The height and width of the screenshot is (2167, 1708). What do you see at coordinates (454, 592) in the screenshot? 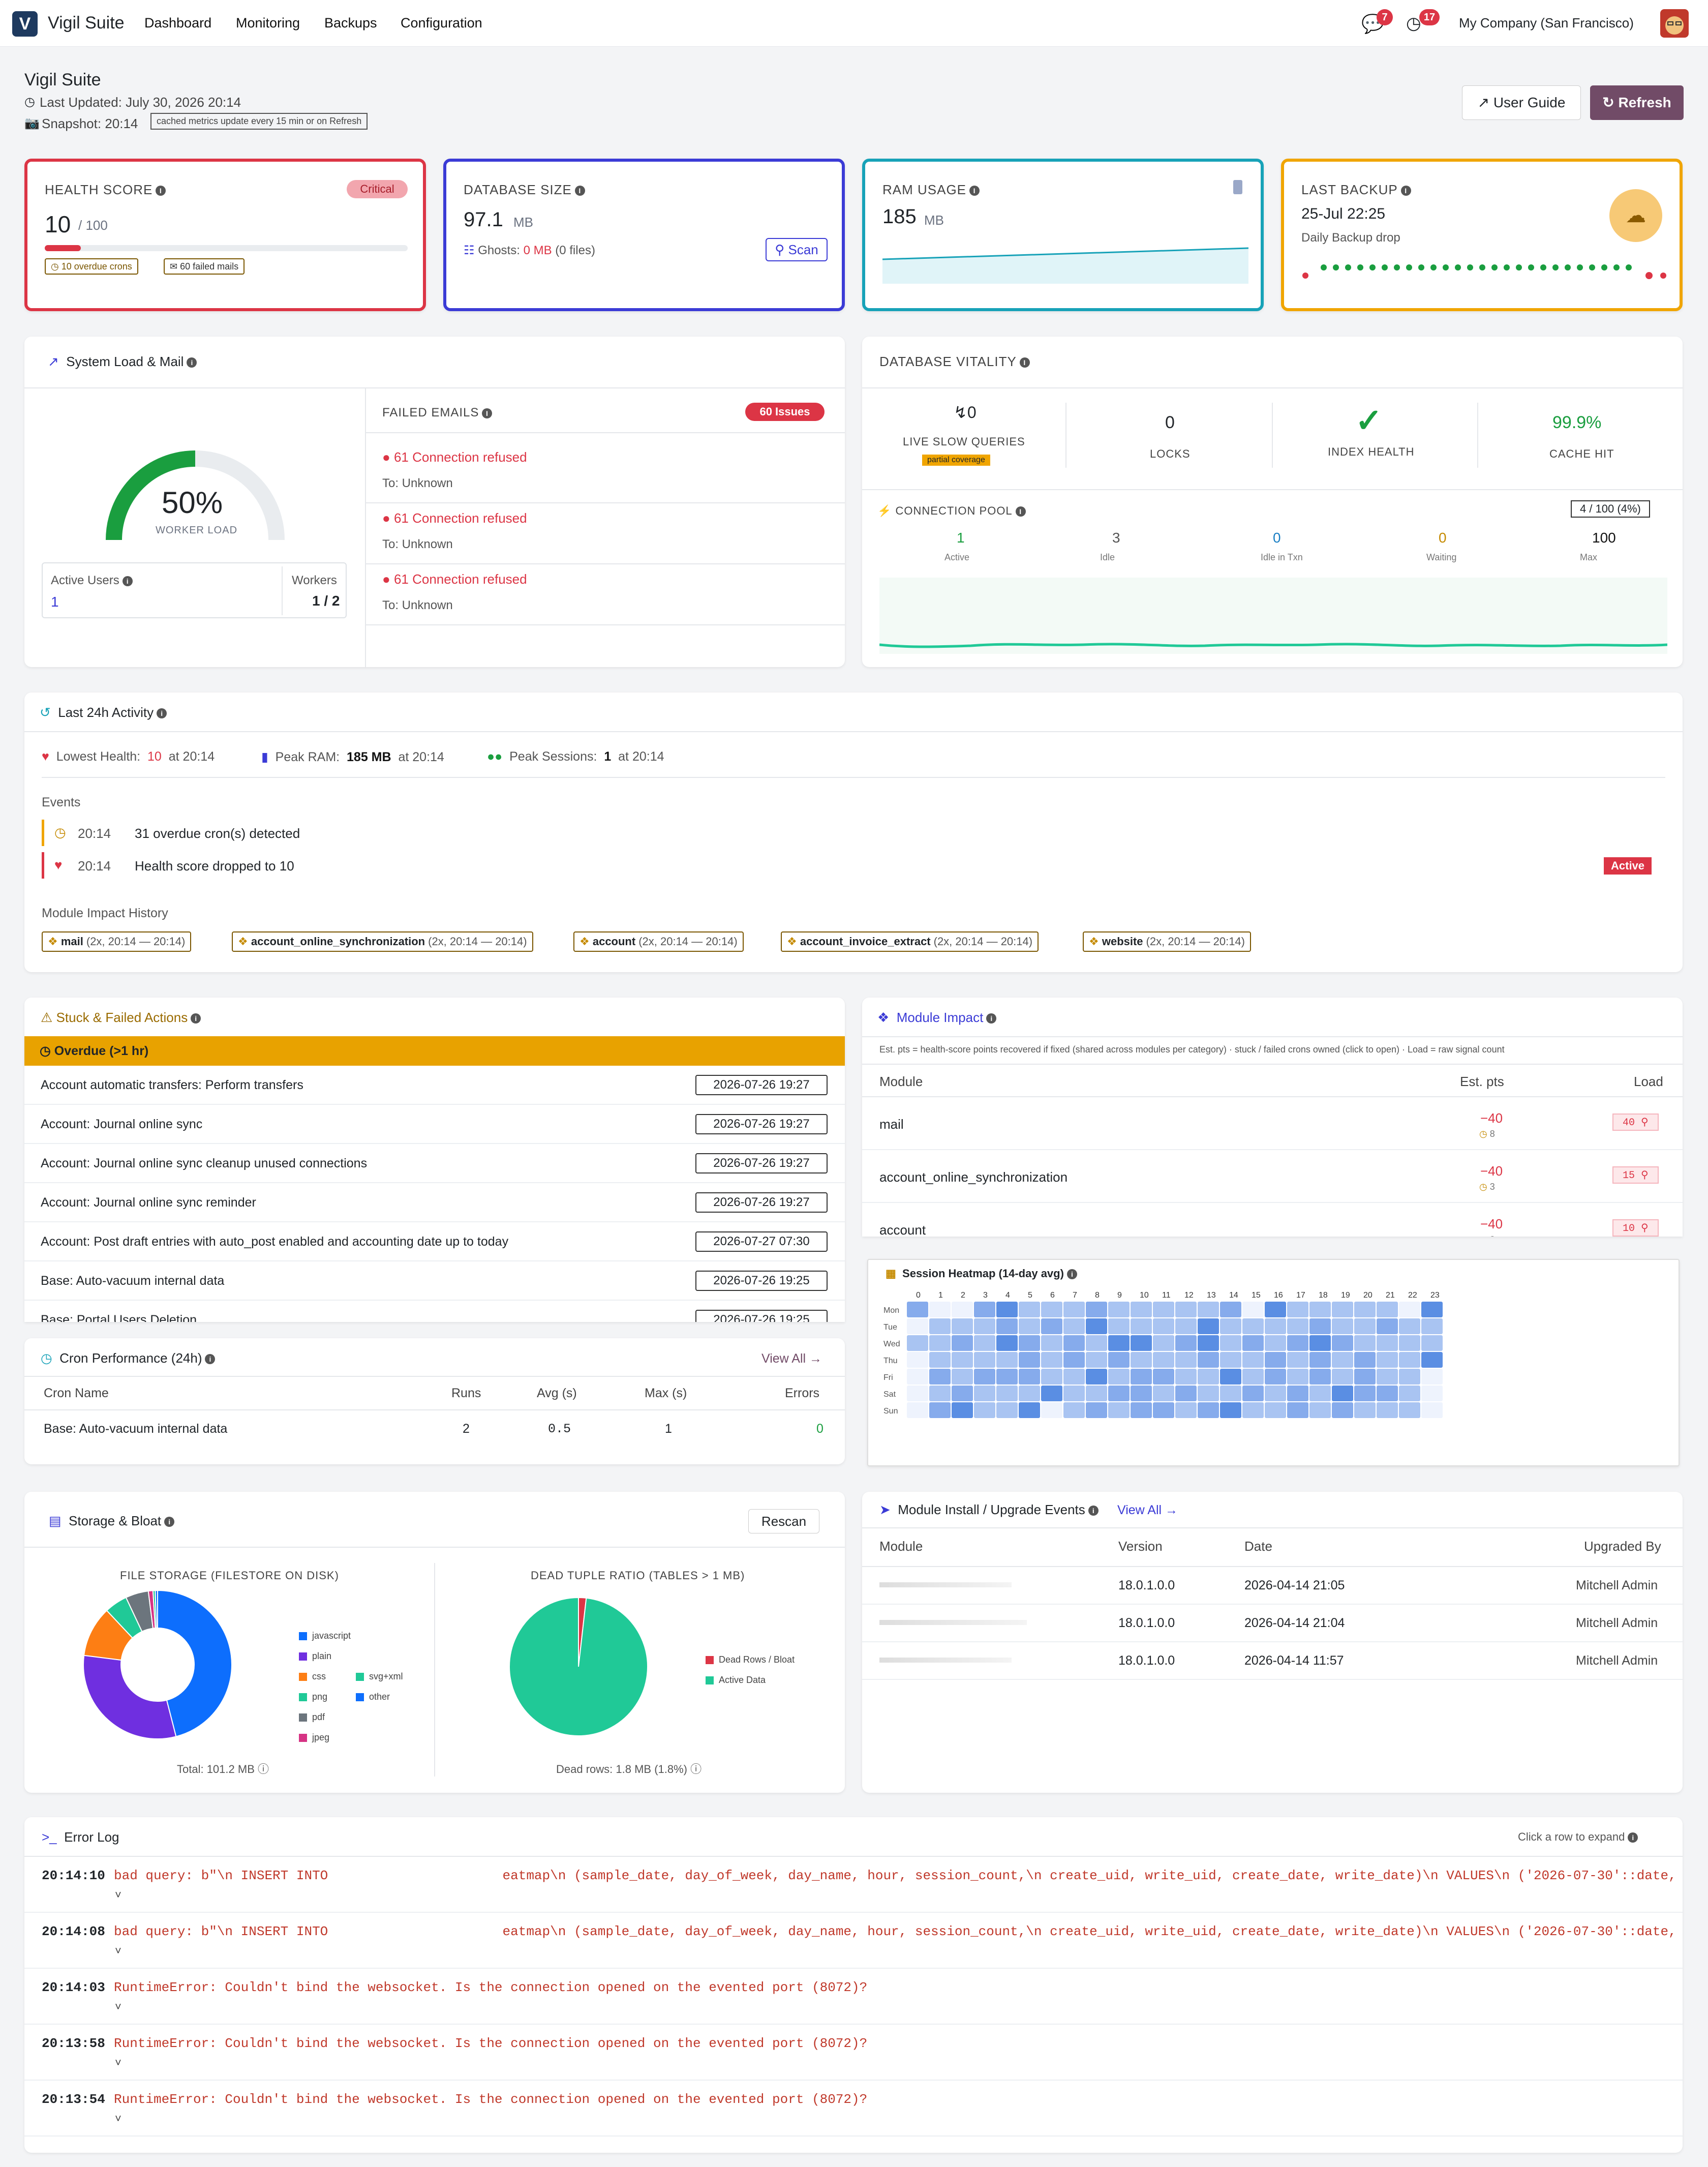
I see `failed-email-item: ● 61 Connection refused To: Unknown` at bounding box center [454, 592].